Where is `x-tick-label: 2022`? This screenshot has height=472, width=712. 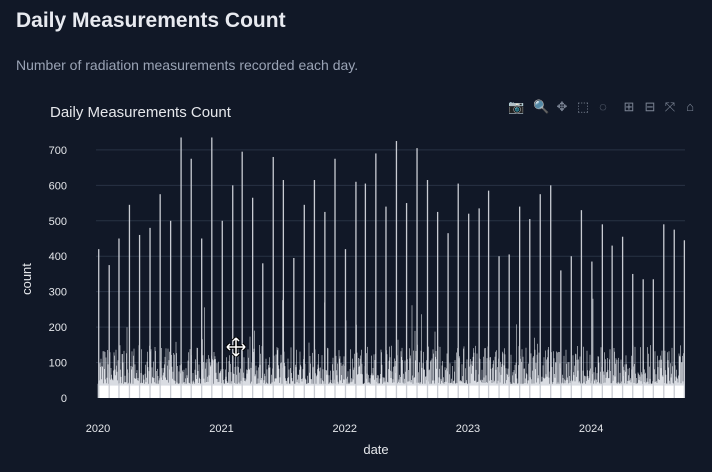 x-tick-label: 2022 is located at coordinates (345, 429).